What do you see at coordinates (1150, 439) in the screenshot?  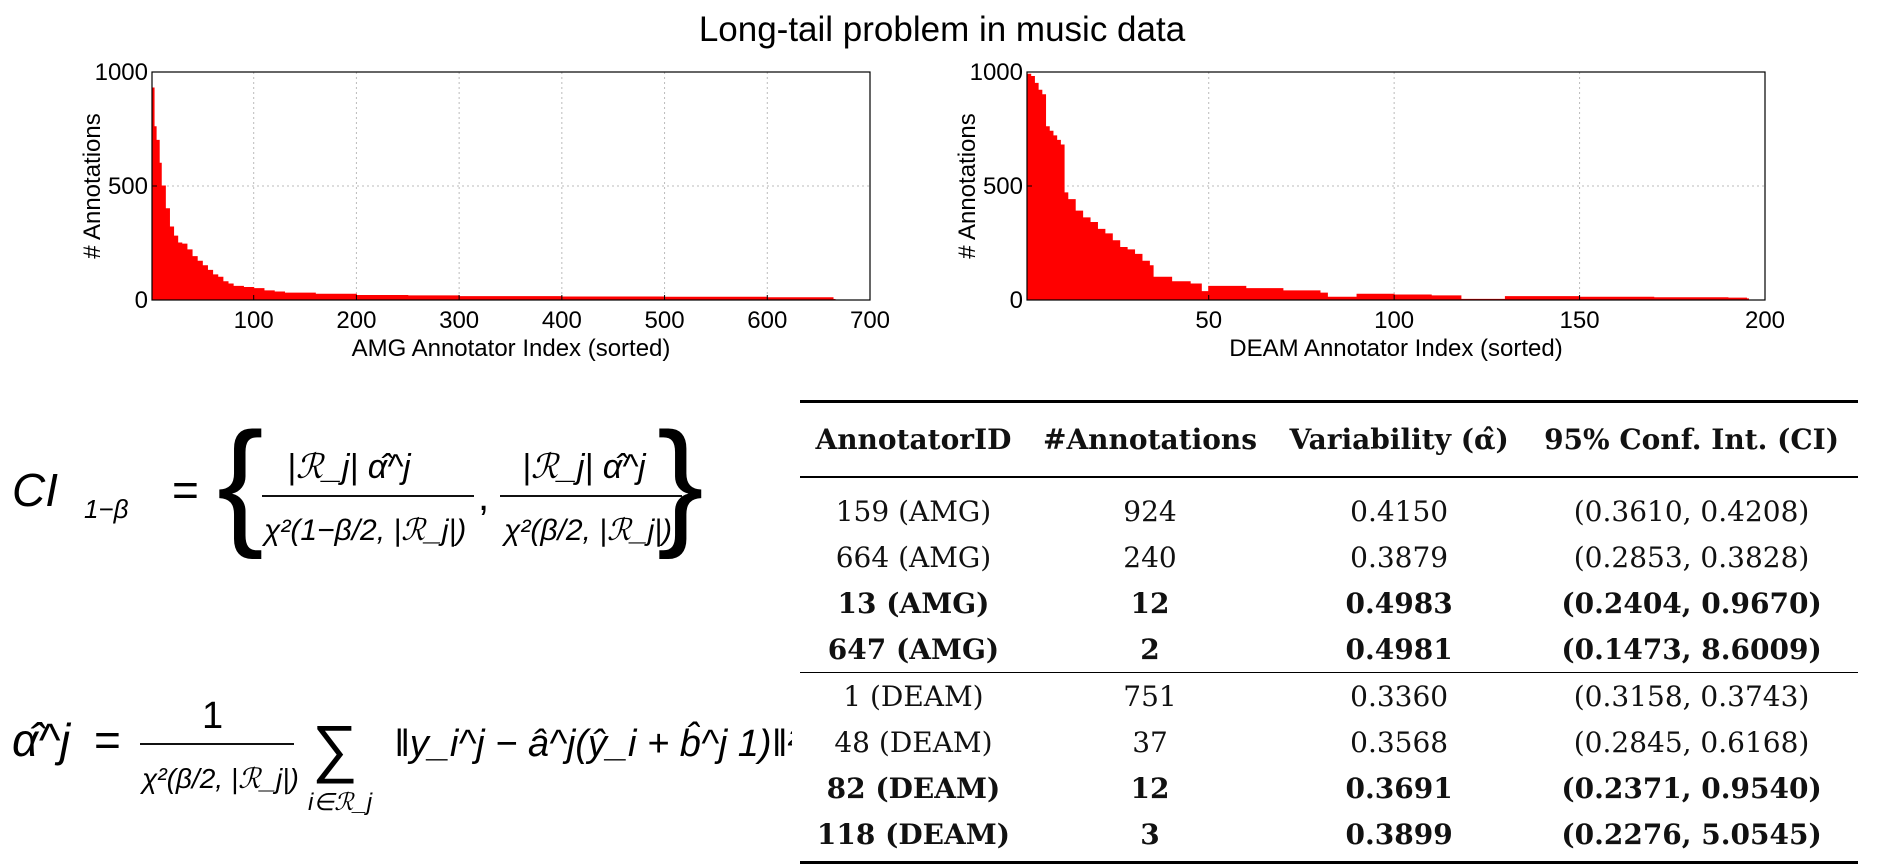 I see `header-annotations: #Annotations` at bounding box center [1150, 439].